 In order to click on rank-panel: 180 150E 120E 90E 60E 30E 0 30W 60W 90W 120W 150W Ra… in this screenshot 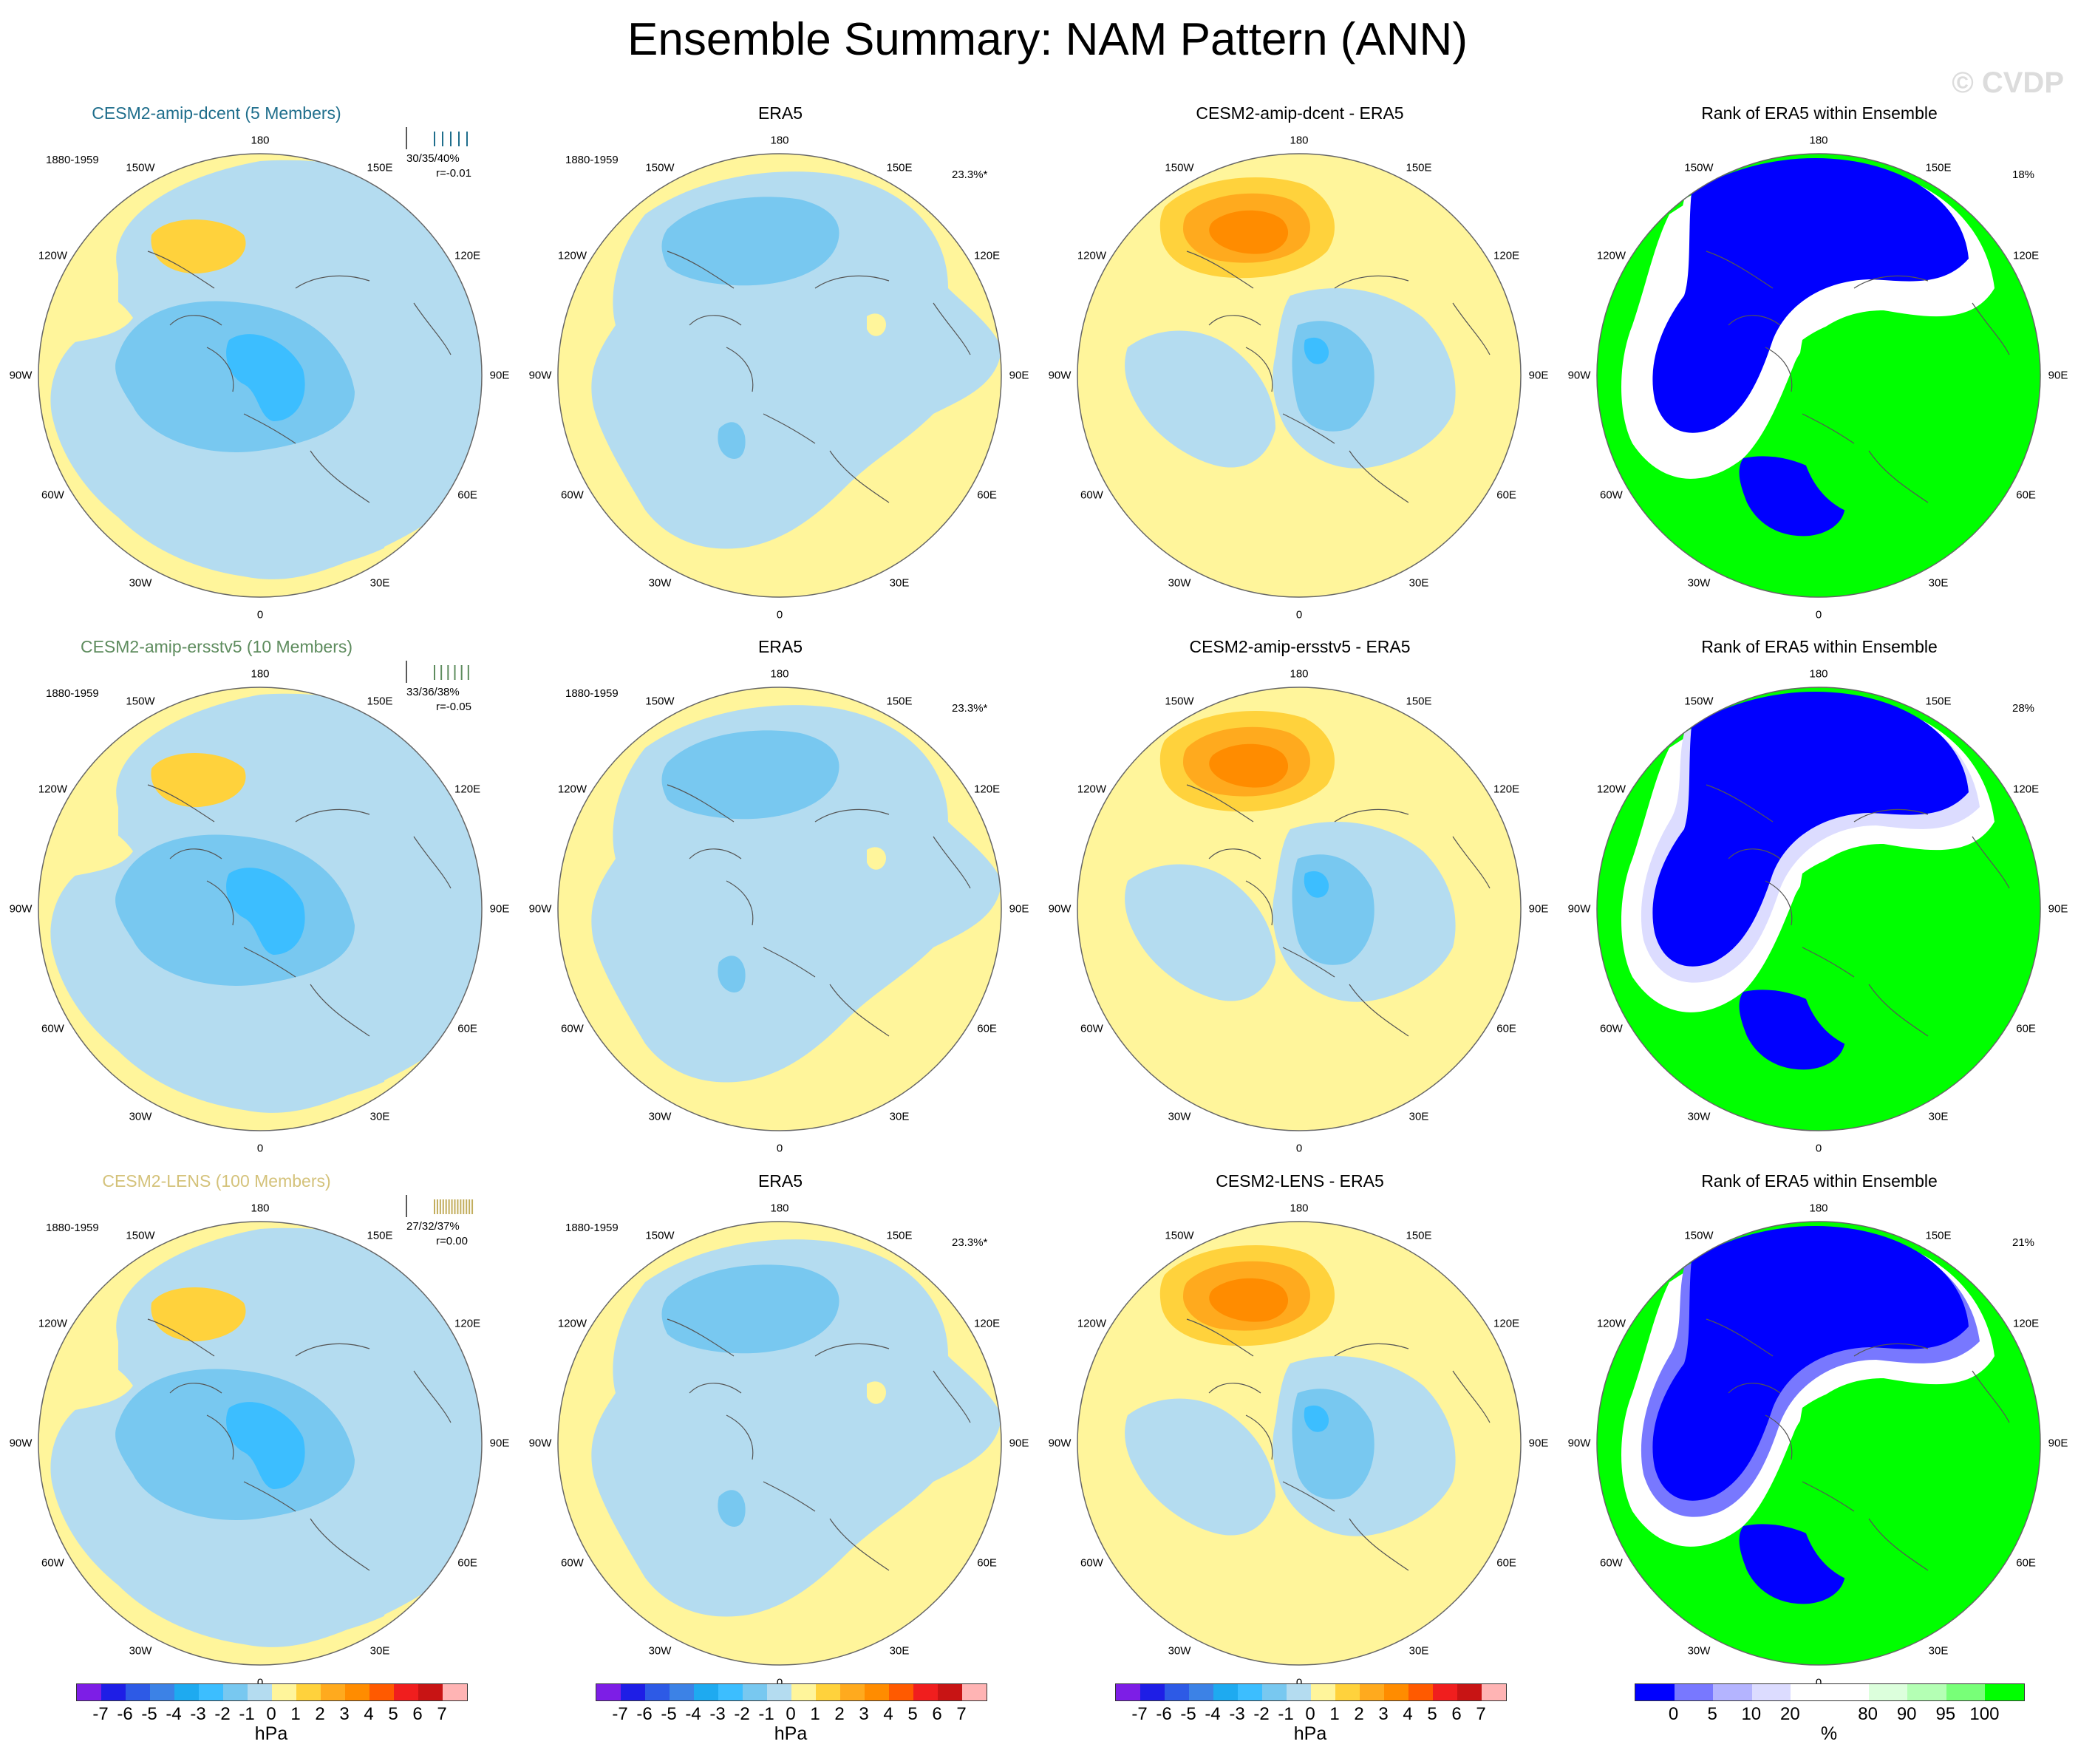, I will do `click(1820, 906)`.